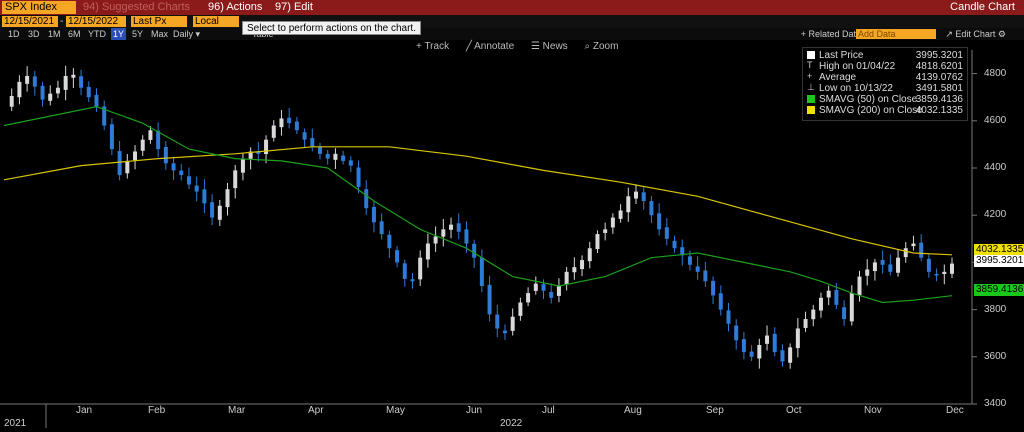 The image size is (1024, 432). What do you see at coordinates (138, 34) in the screenshot?
I see `range-5y: 5Y` at bounding box center [138, 34].